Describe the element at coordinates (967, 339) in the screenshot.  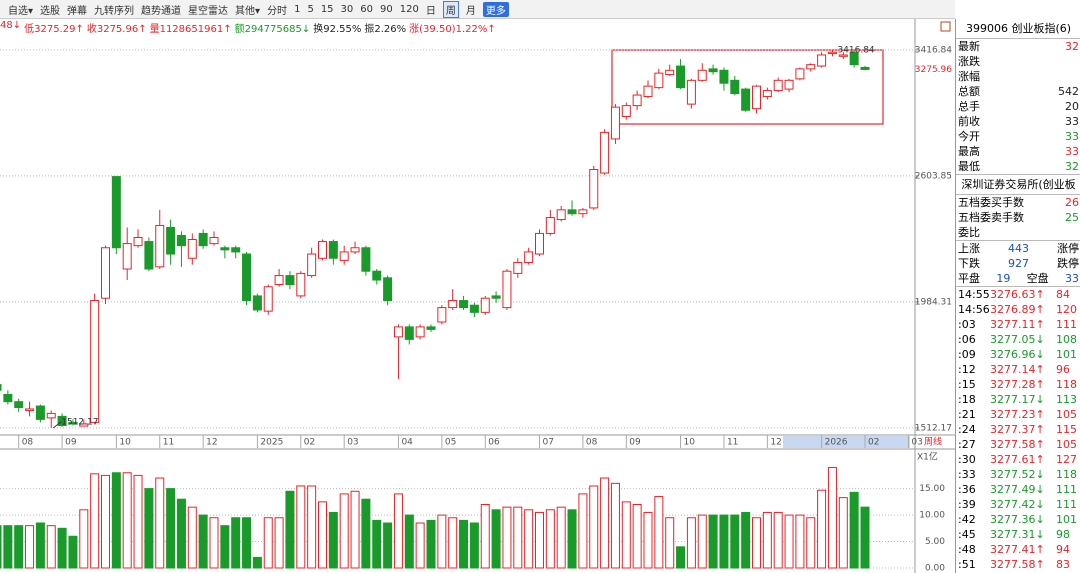
I see `trade-time: :06` at that location.